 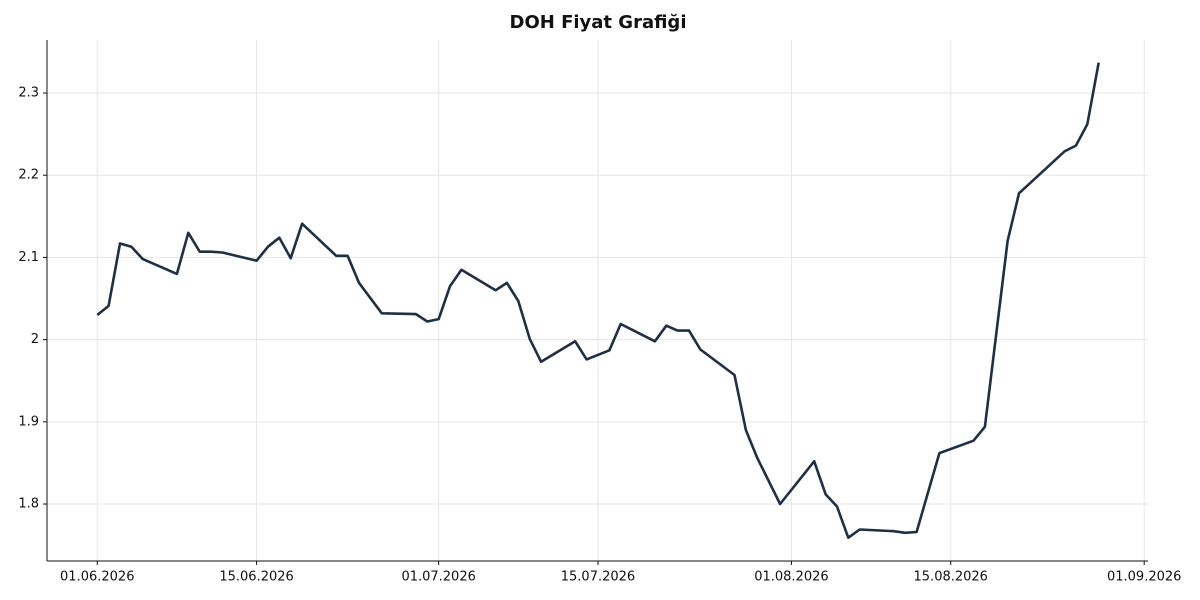 I want to click on x-tick-label: 01.08.2026, so click(x=791, y=577).